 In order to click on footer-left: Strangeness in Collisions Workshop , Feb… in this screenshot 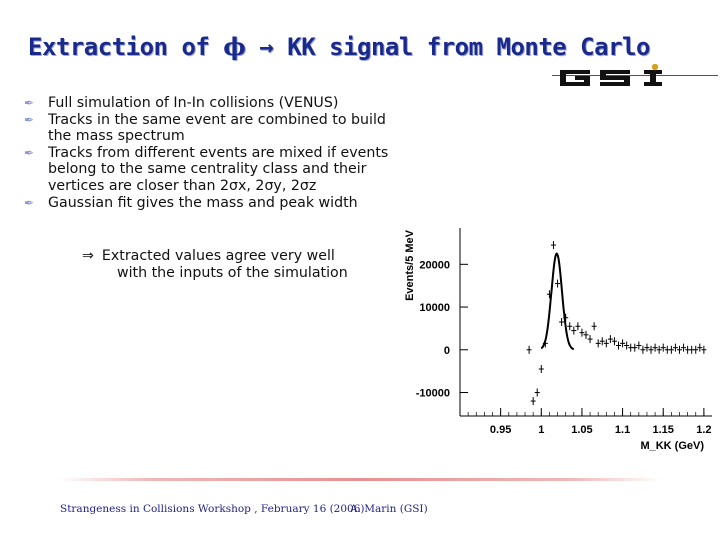, I will do `click(212, 509)`.